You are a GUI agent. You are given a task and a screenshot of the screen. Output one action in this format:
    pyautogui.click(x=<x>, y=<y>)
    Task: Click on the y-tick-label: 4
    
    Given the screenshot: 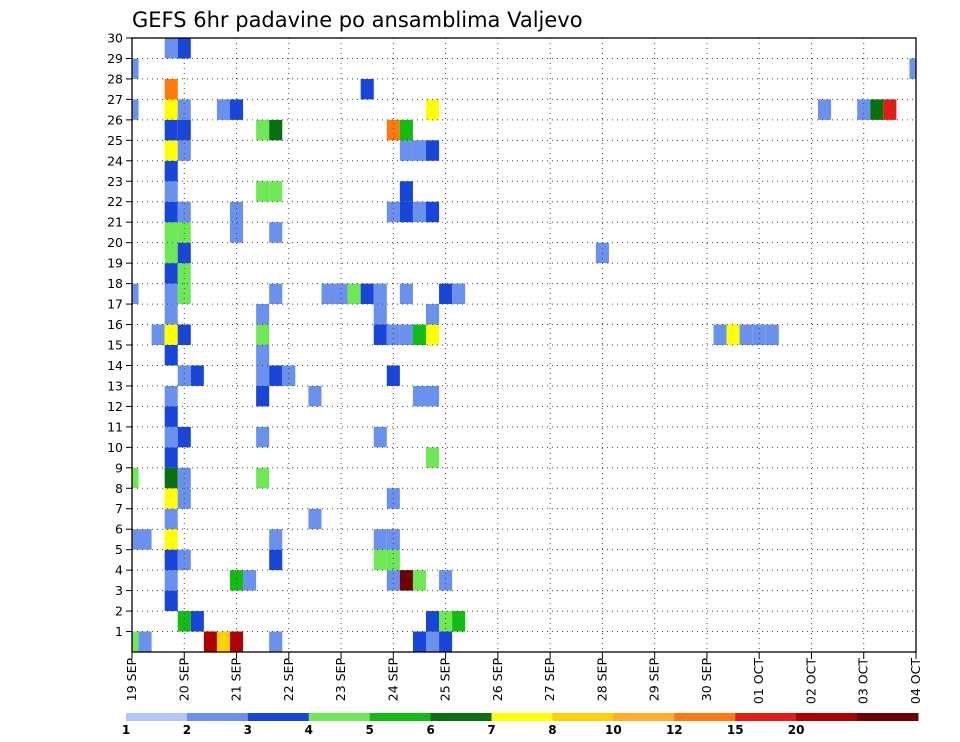 What is the action you would take?
    pyautogui.click(x=119, y=570)
    